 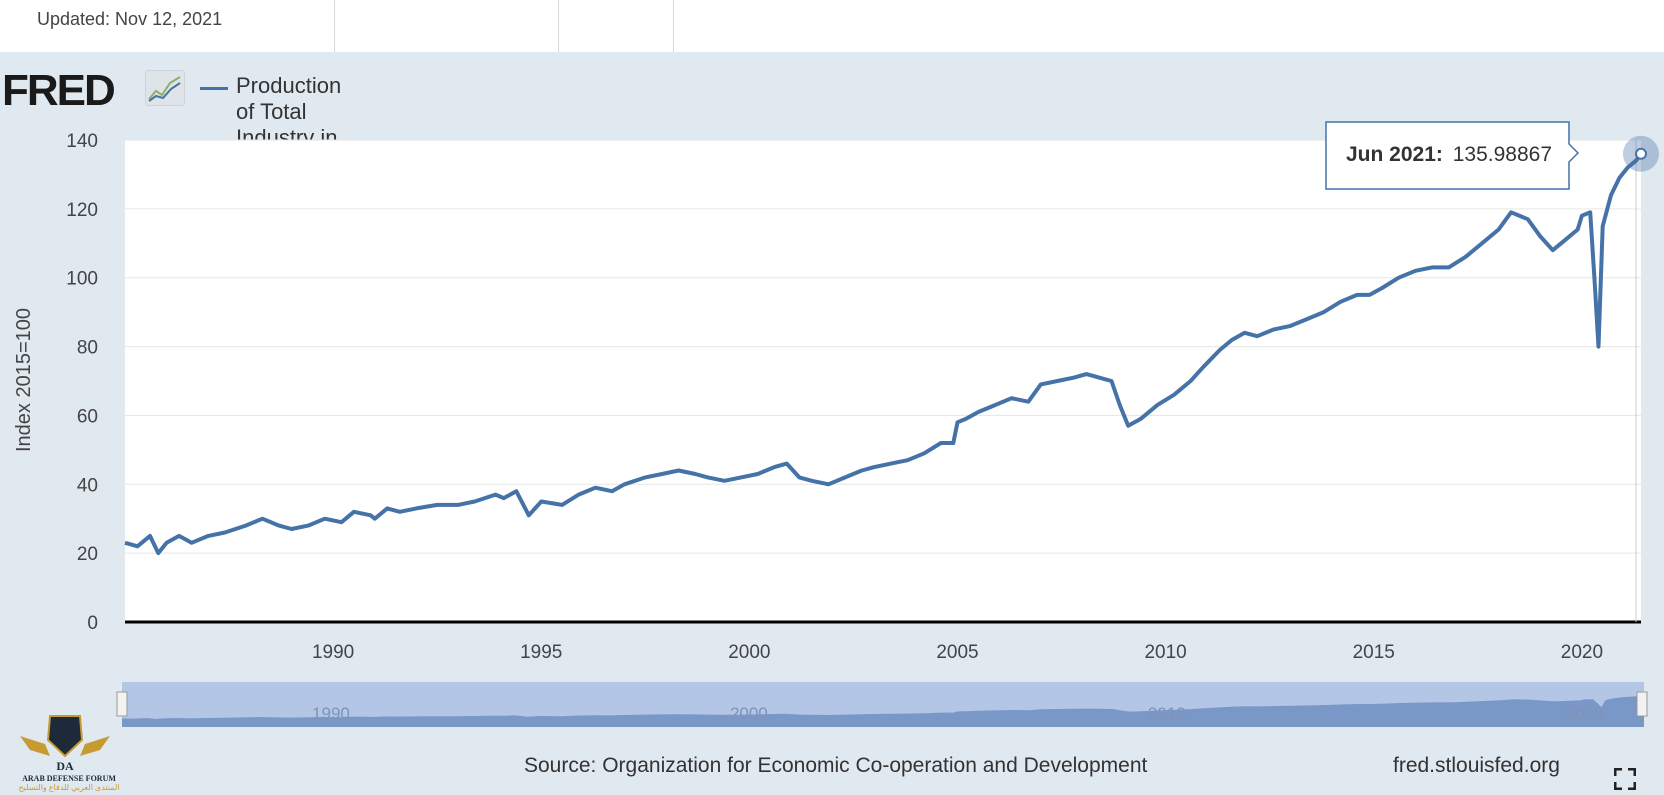 What do you see at coordinates (82, 279) in the screenshot?
I see `y-tick-label: 100` at bounding box center [82, 279].